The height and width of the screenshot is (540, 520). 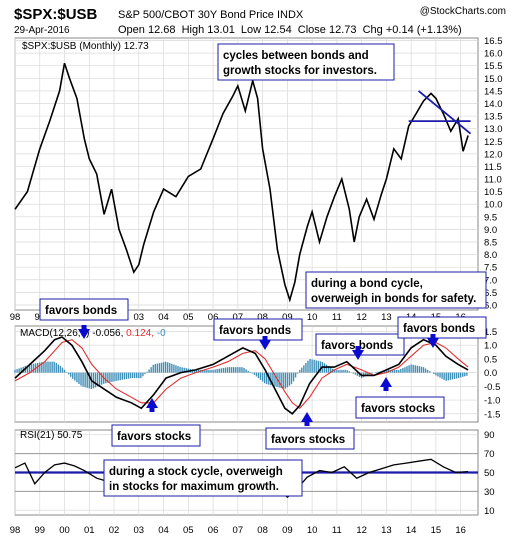 I want to click on annotation-favors-bonds-1: favors bonds, so click(x=84, y=309).